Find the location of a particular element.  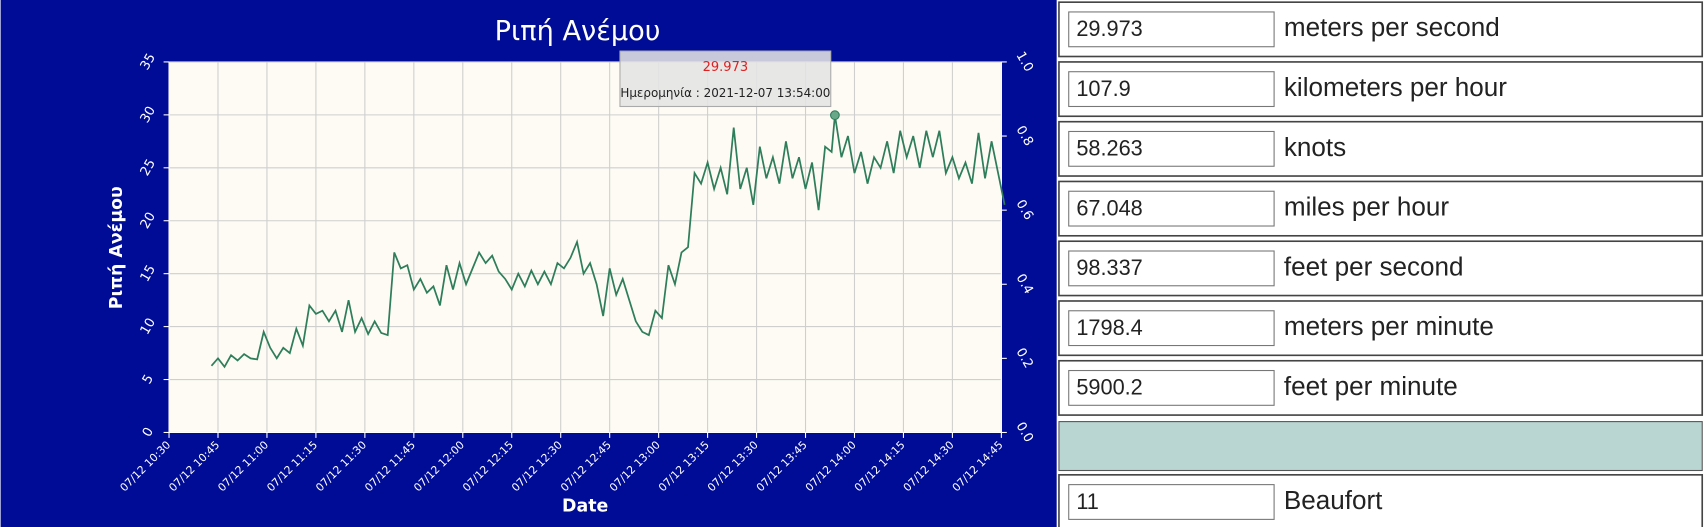

y-tick-label: 15 is located at coordinates (148, 274).